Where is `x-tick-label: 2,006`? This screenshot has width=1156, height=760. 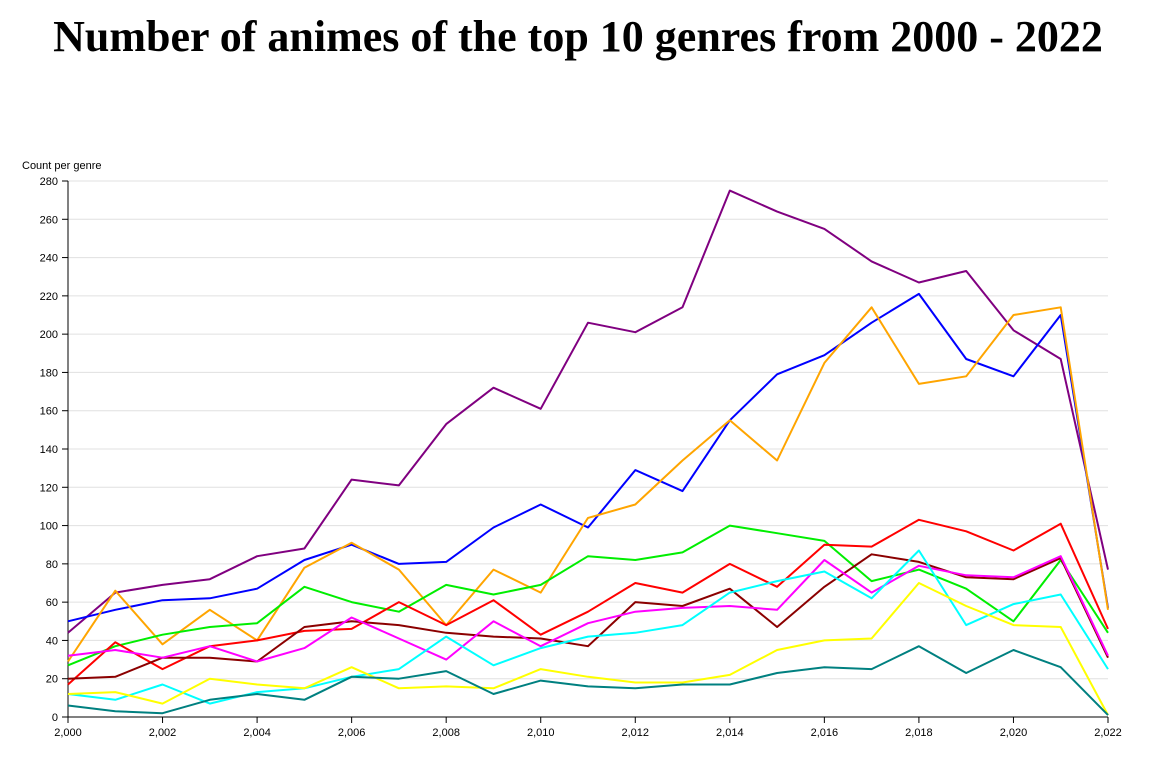
x-tick-label: 2,006 is located at coordinates (352, 733).